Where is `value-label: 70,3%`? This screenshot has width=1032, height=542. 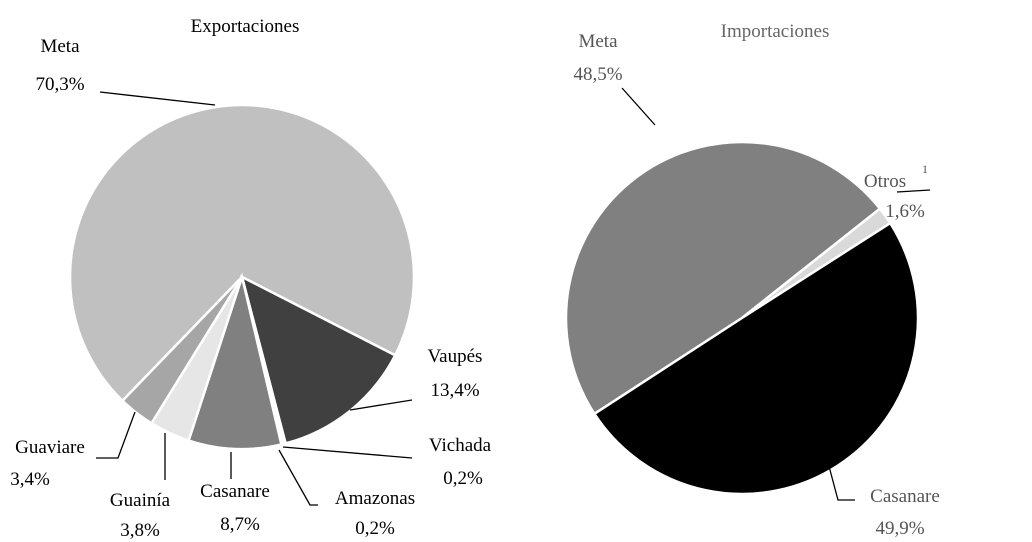
value-label: 70,3% is located at coordinates (59, 84).